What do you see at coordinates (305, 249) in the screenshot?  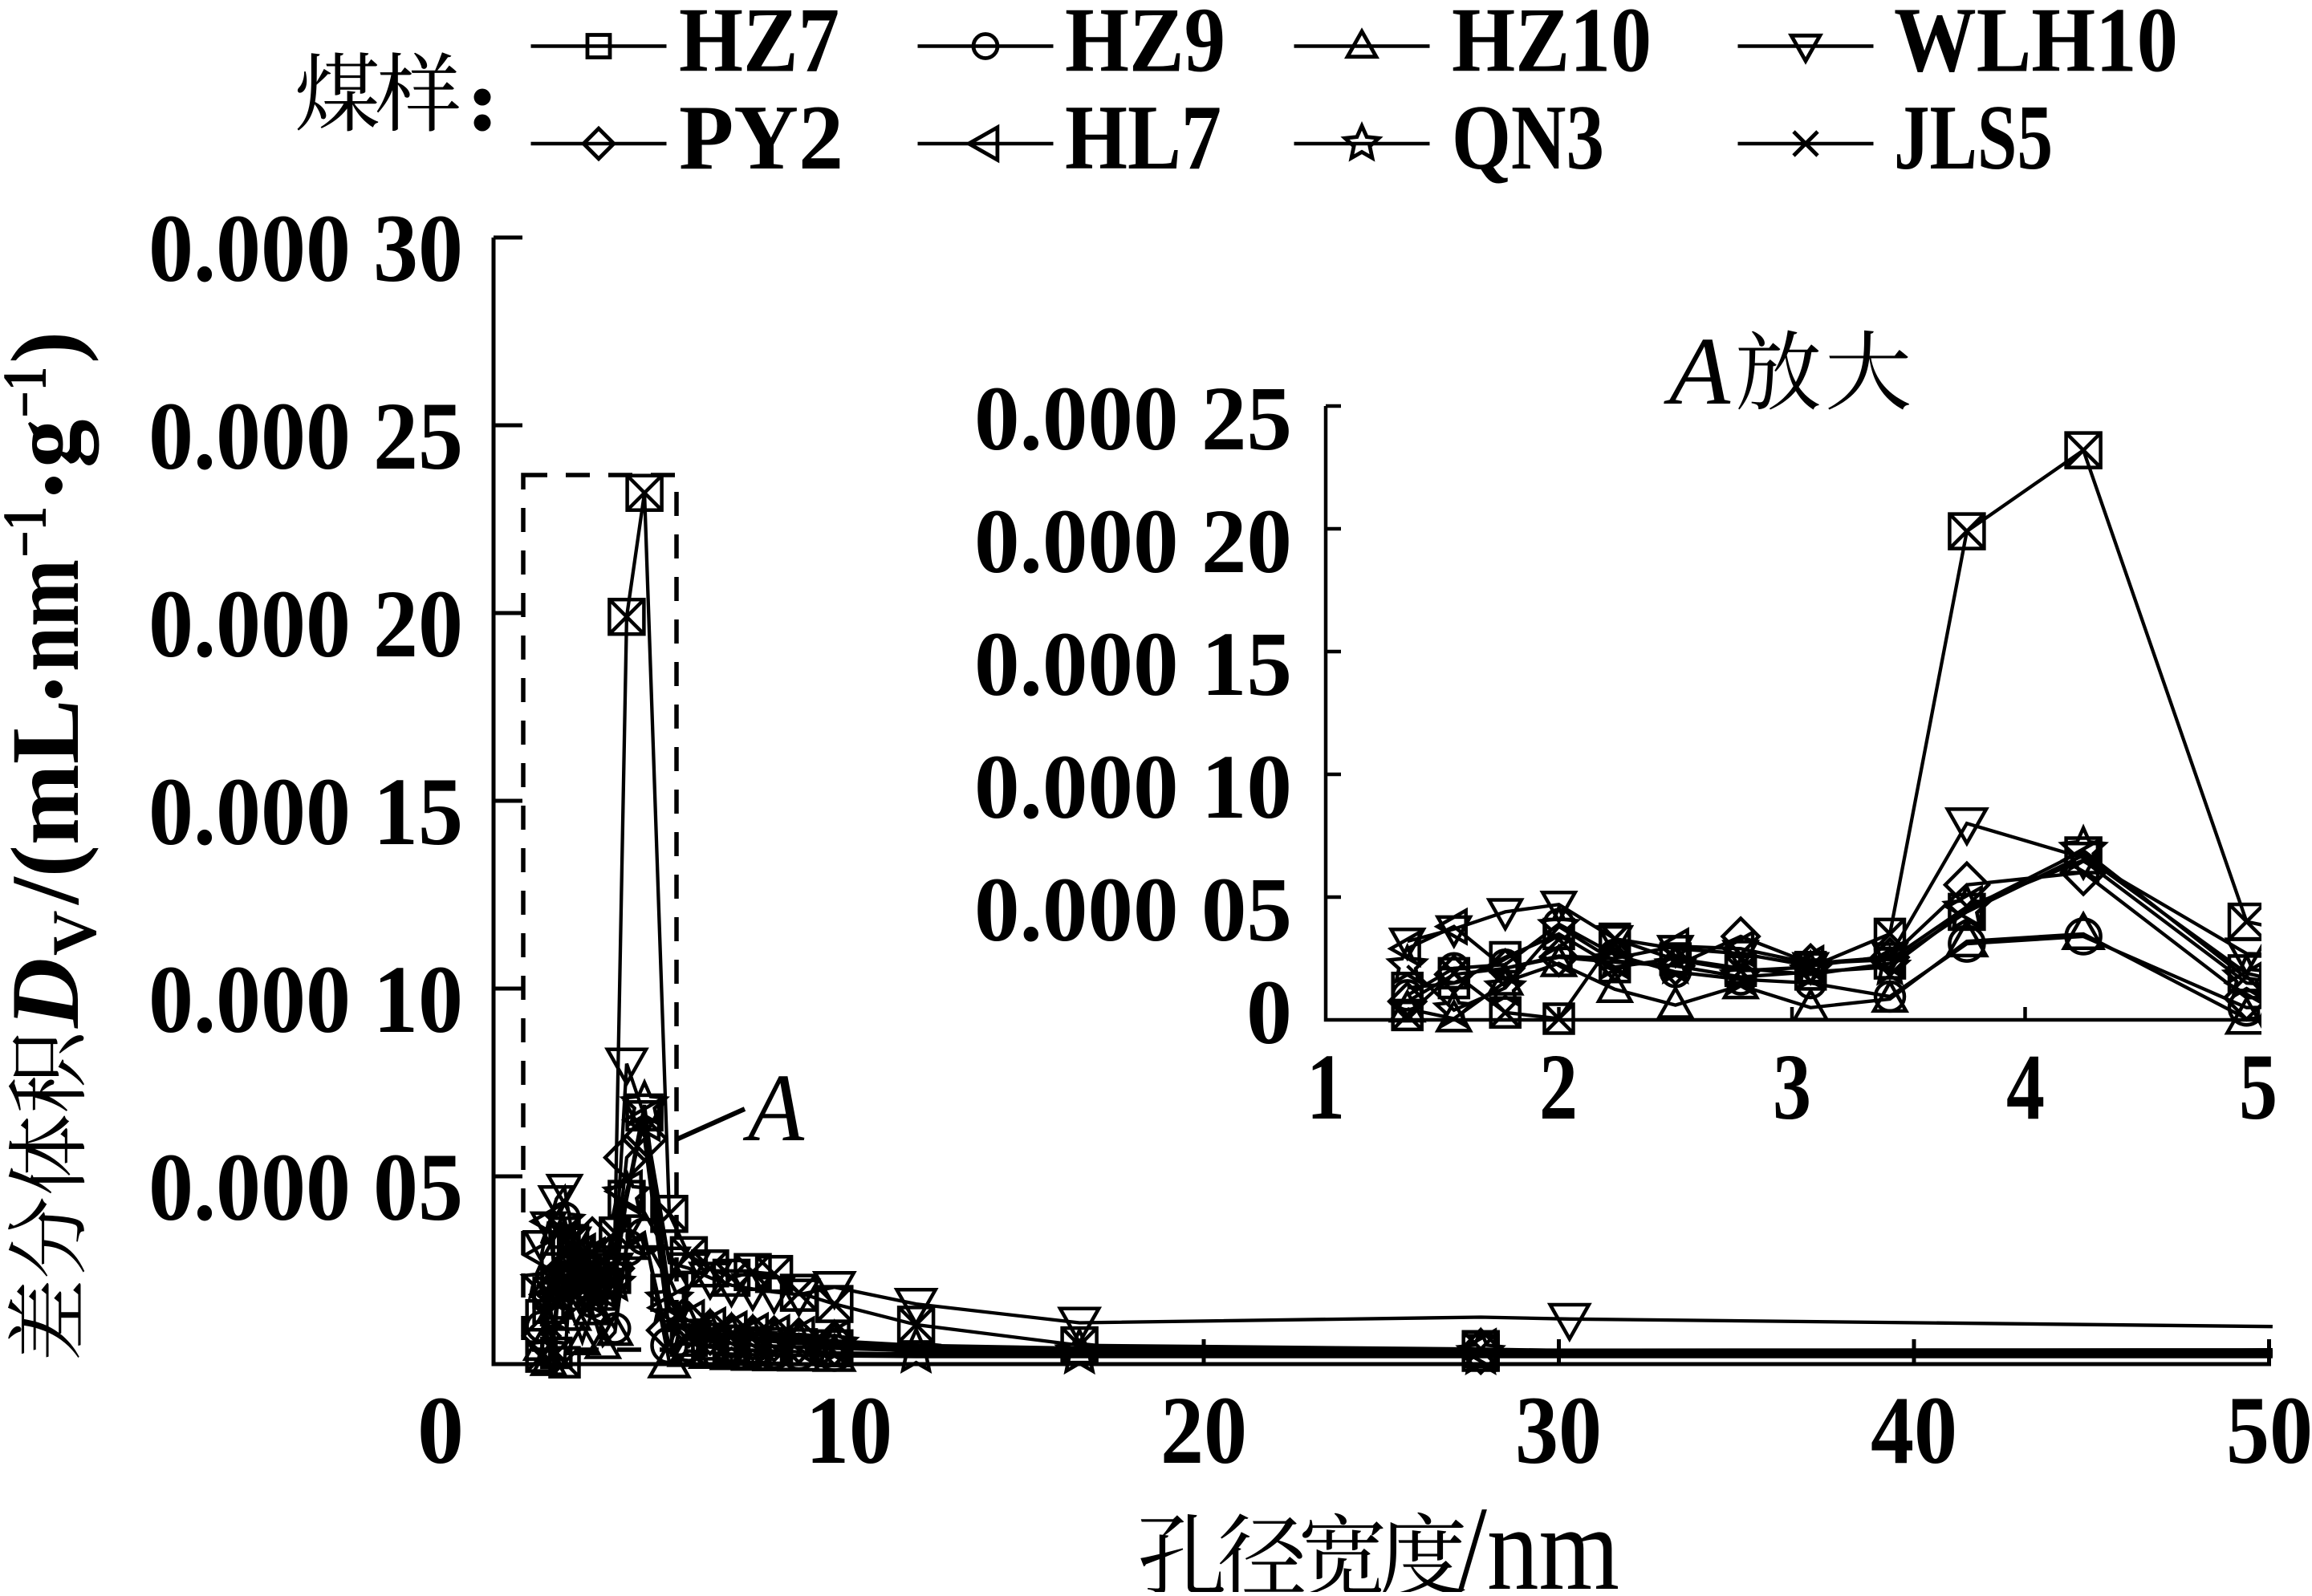 I see `svg-text: 0.000 30` at bounding box center [305, 249].